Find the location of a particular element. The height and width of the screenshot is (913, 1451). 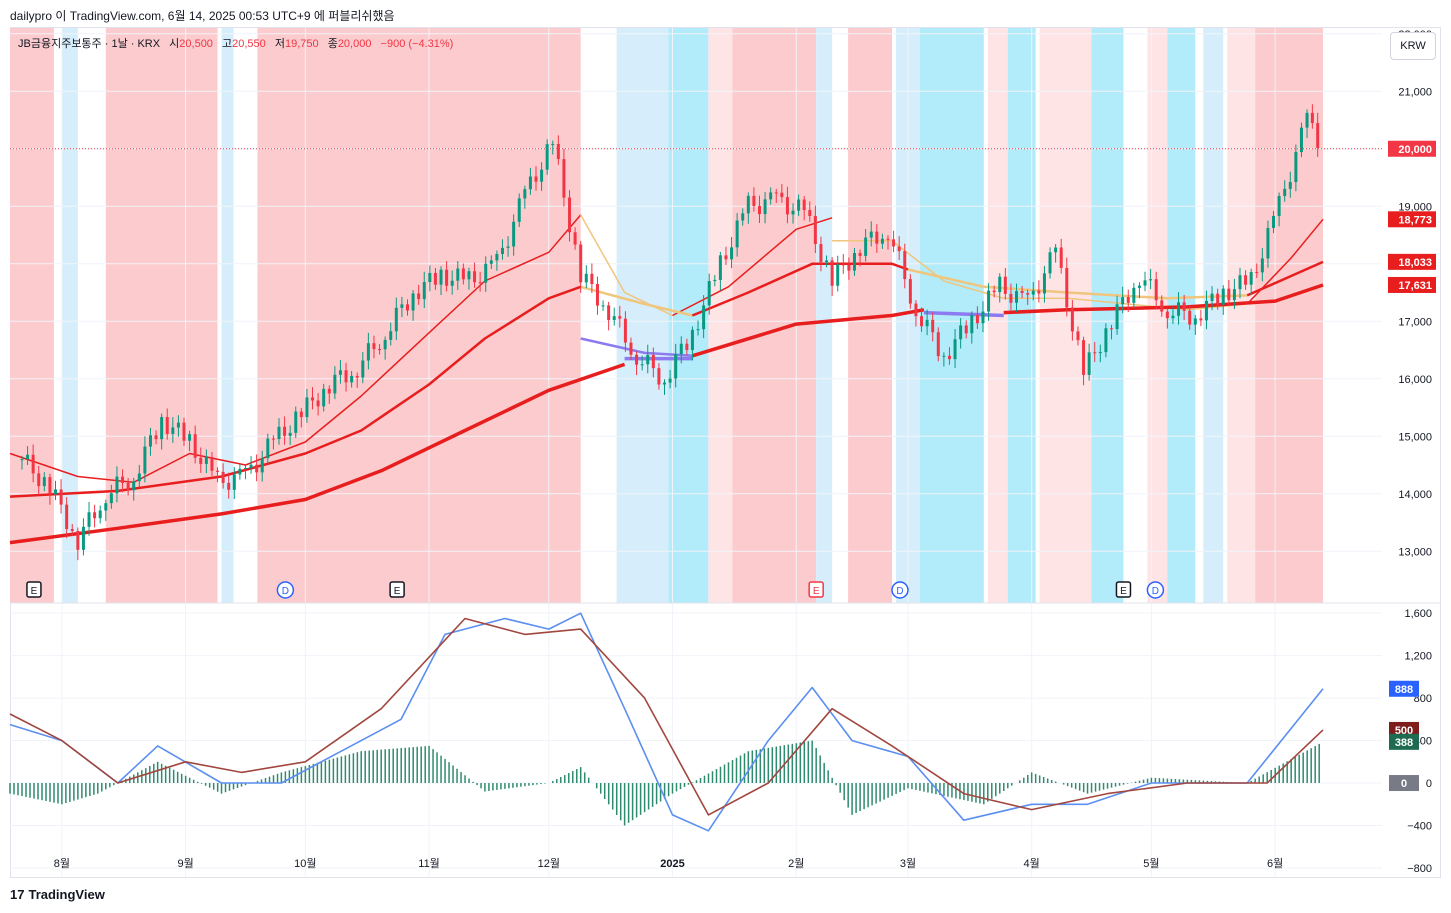

tradingview-logo: 17 TradingView is located at coordinates (57, 894).